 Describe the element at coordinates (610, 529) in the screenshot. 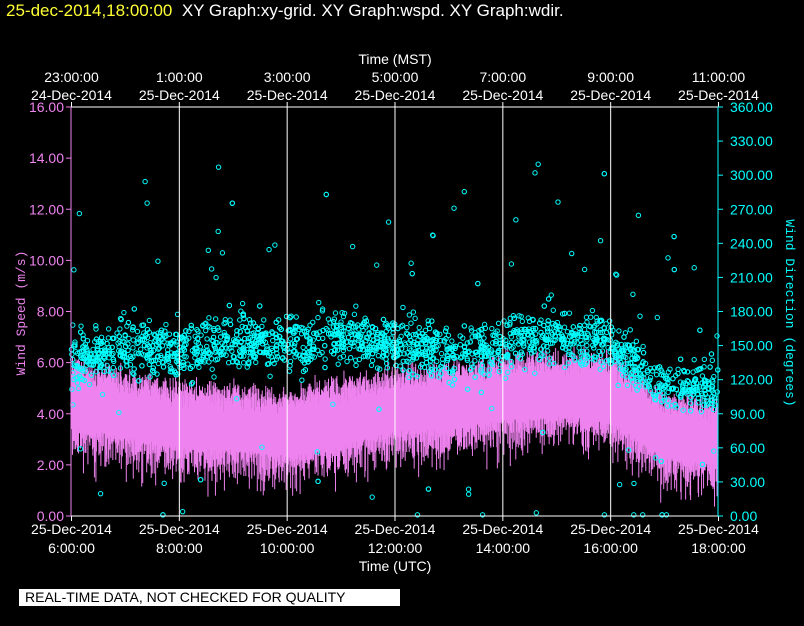

I see `bottom-tick-label: 25-Dec-2014` at that location.